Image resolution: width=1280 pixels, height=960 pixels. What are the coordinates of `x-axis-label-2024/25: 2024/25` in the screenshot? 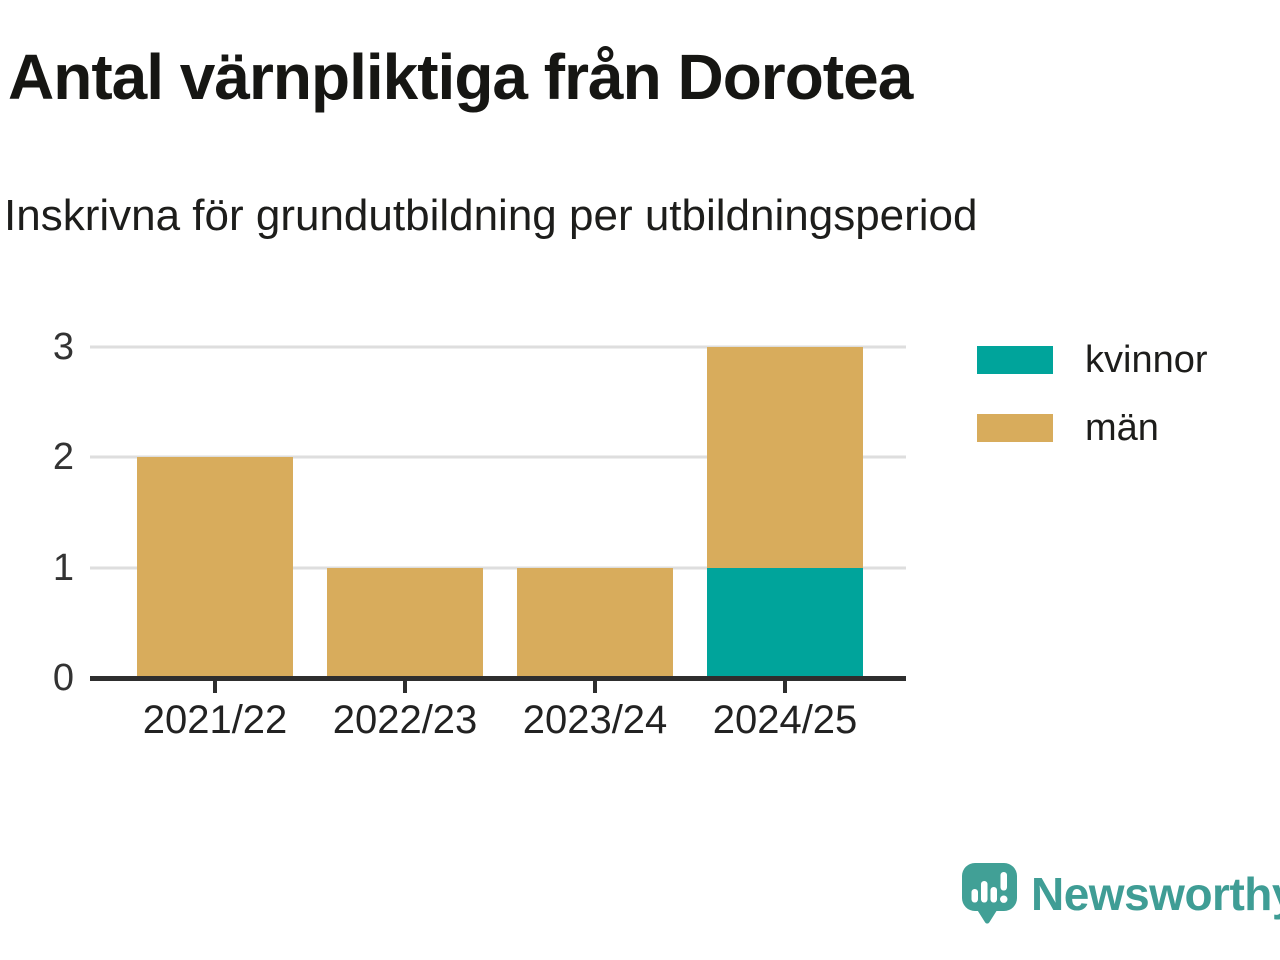 It's located at (785, 720).